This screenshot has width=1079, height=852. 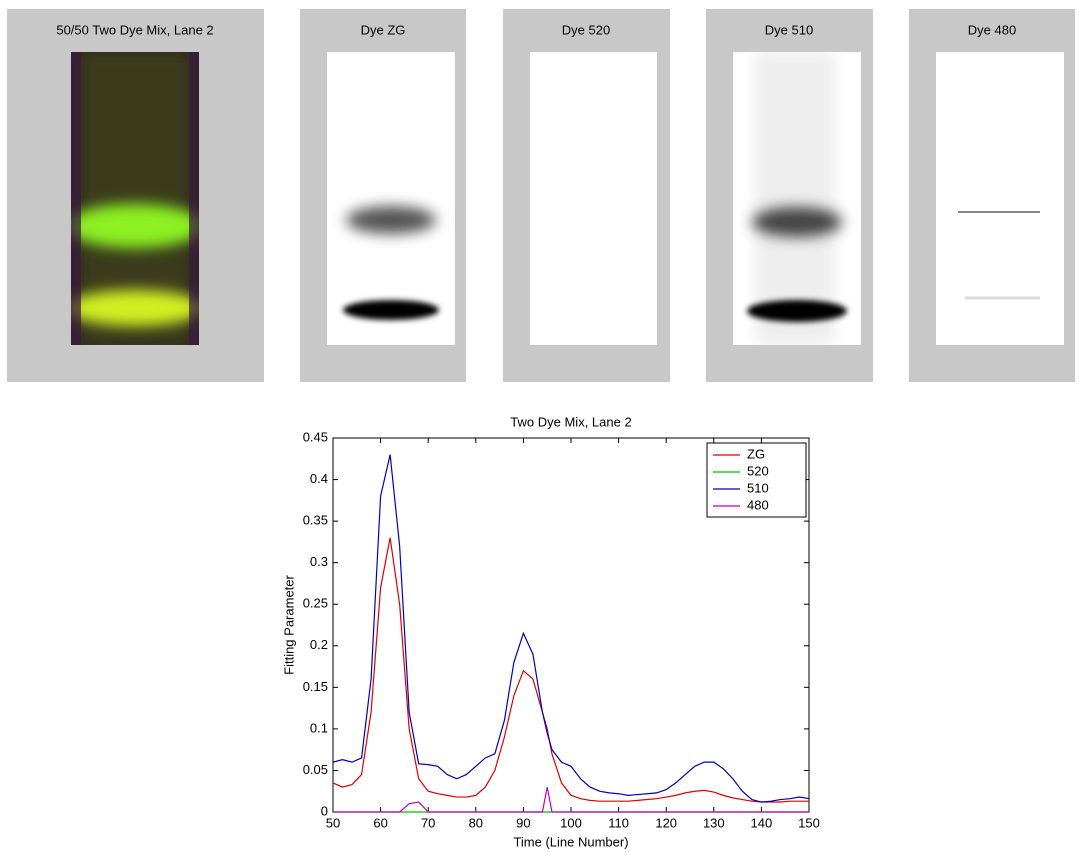 I want to click on y-axis-label: Fitting Parameter, so click(x=288, y=624).